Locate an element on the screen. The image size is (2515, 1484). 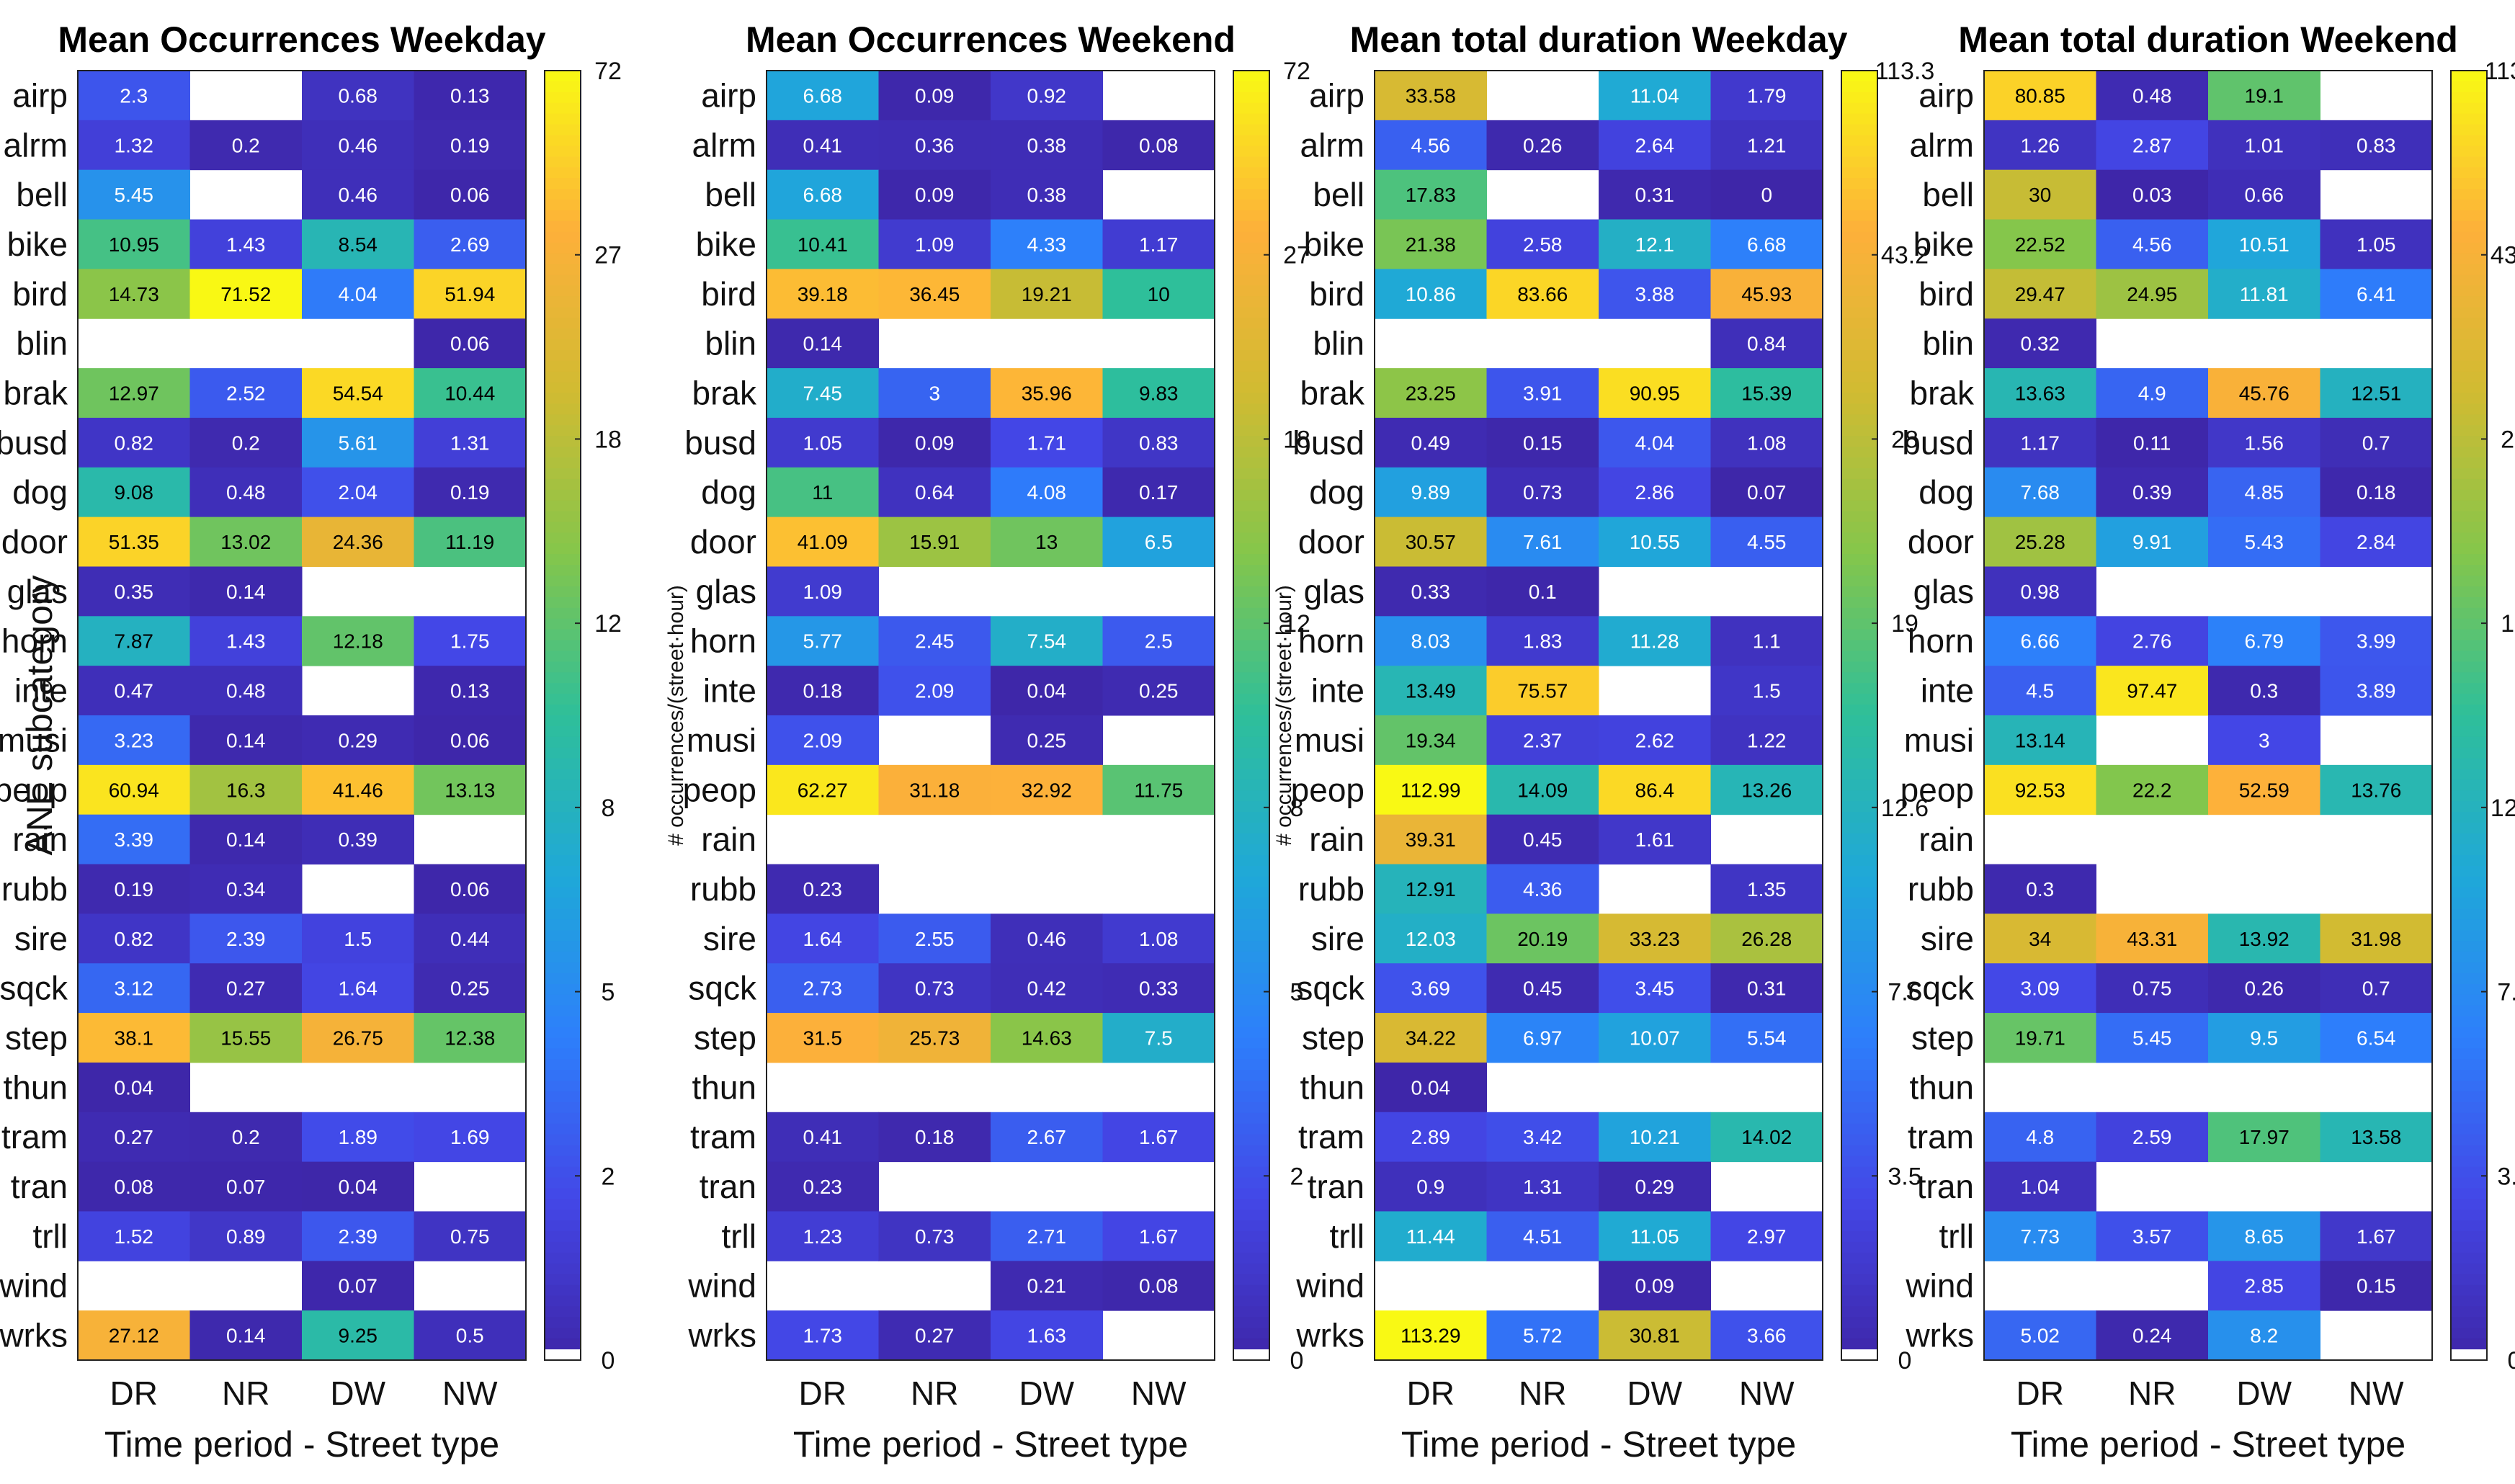
cell-value: 0.64 is located at coordinates (935, 492).